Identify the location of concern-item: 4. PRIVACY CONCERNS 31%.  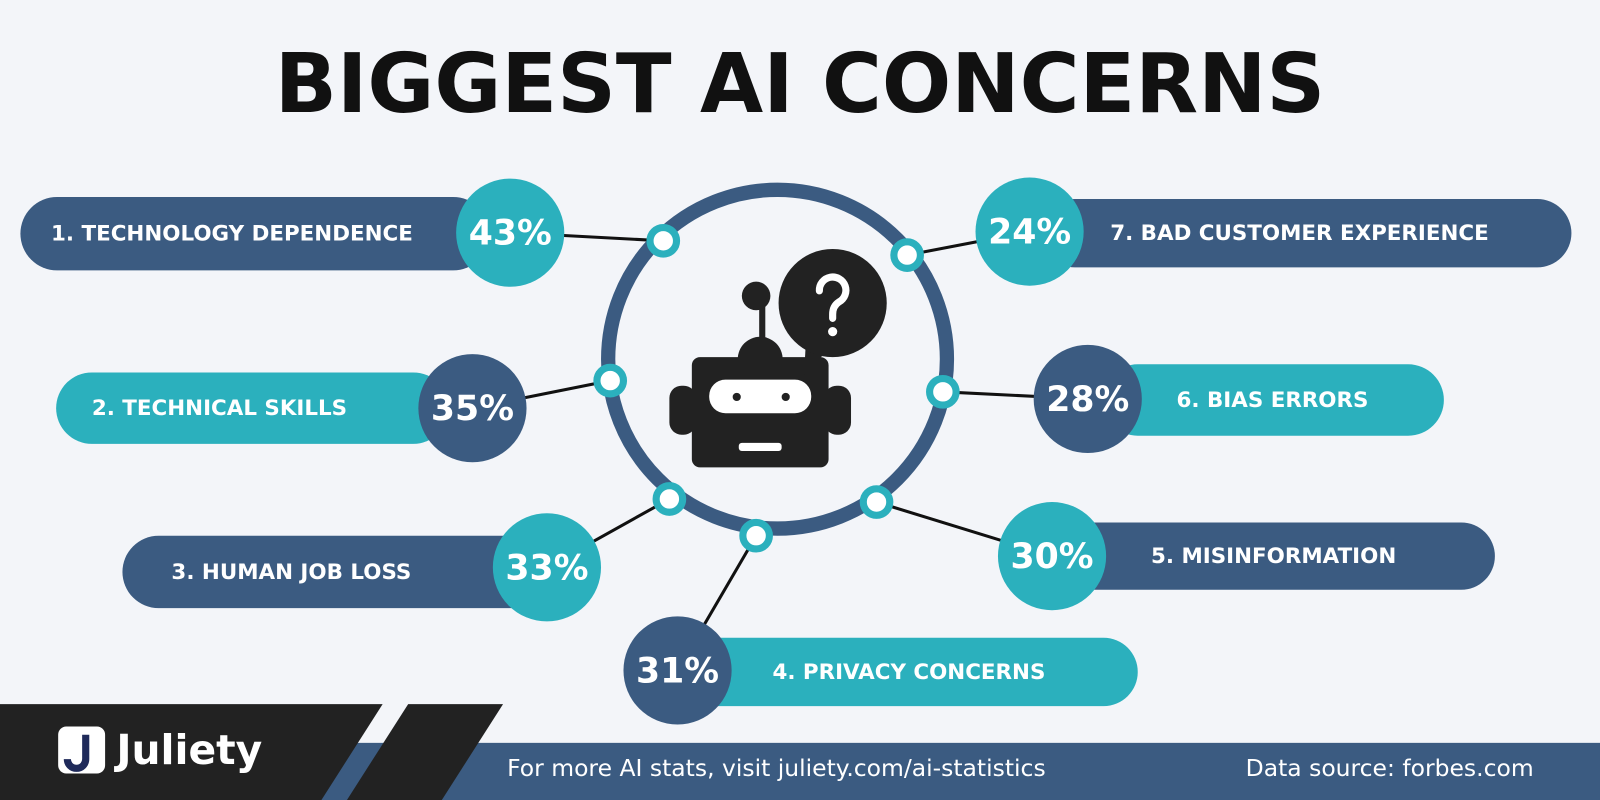
(880, 670).